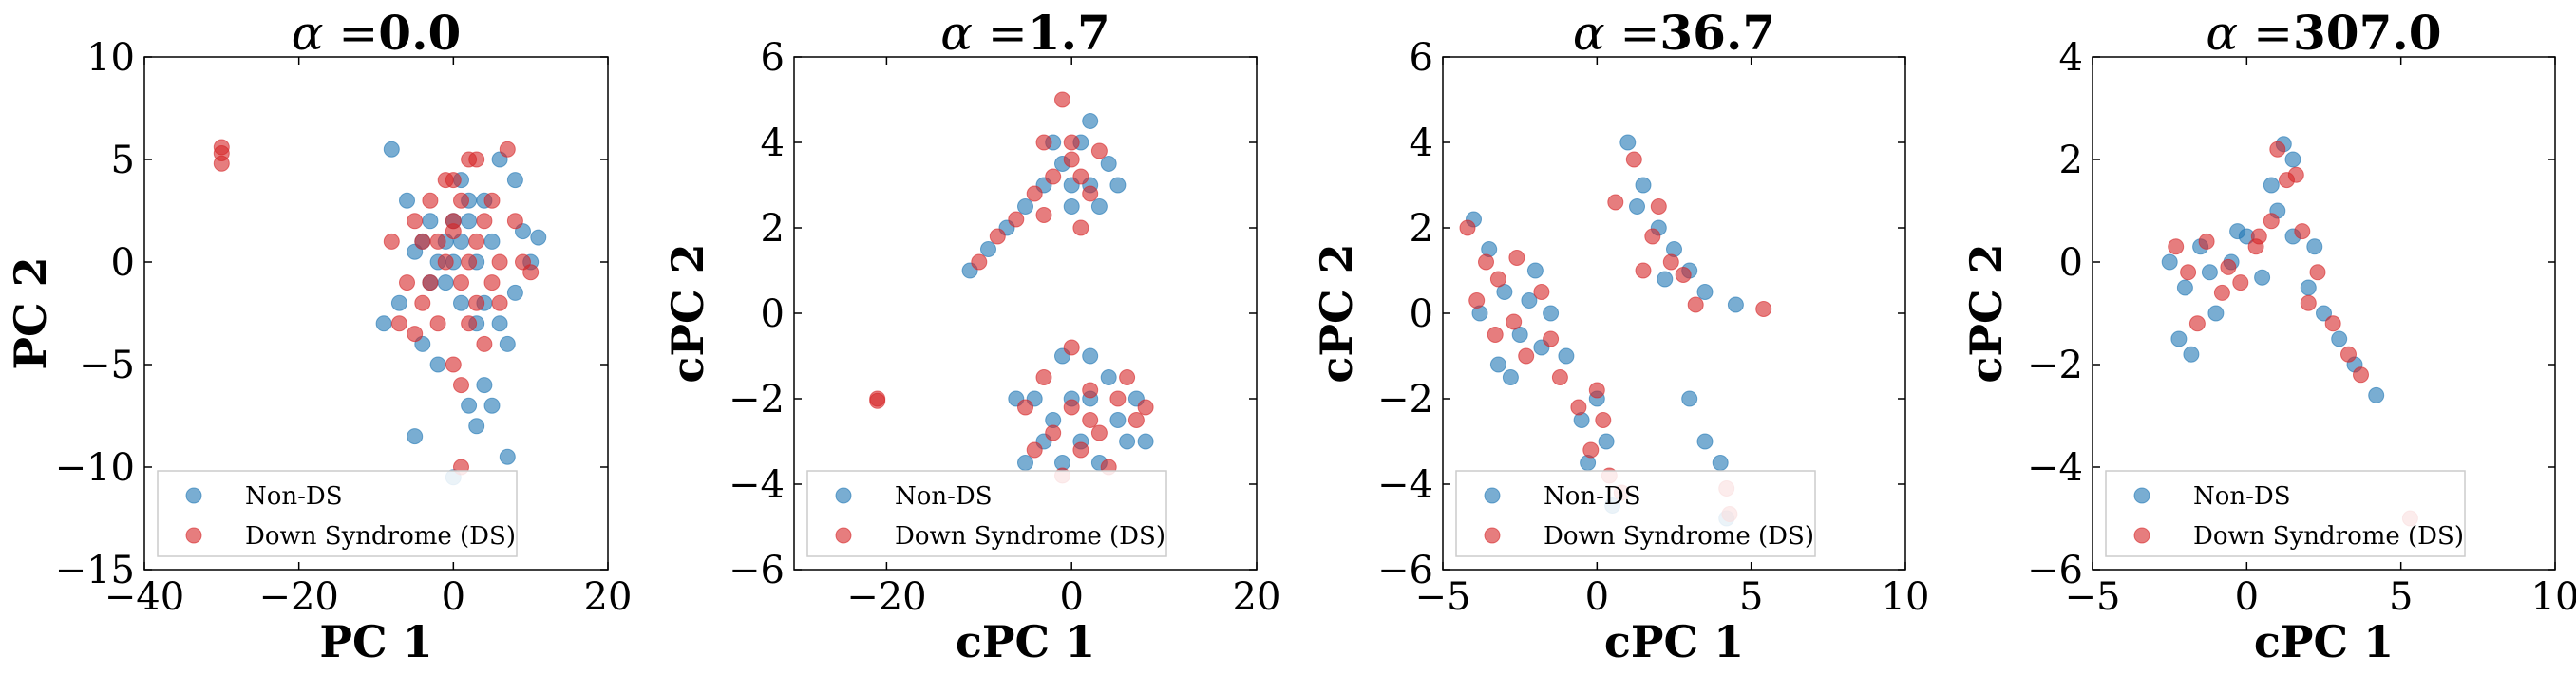  I want to click on y-axis-label: cPC 2, so click(1986, 313).